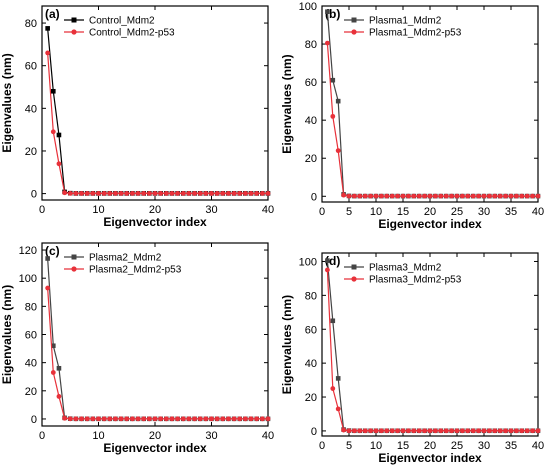 This screenshot has width=550, height=469. Describe the element at coordinates (538, 212) in the screenshot. I see `x-tick-label: 40` at that location.